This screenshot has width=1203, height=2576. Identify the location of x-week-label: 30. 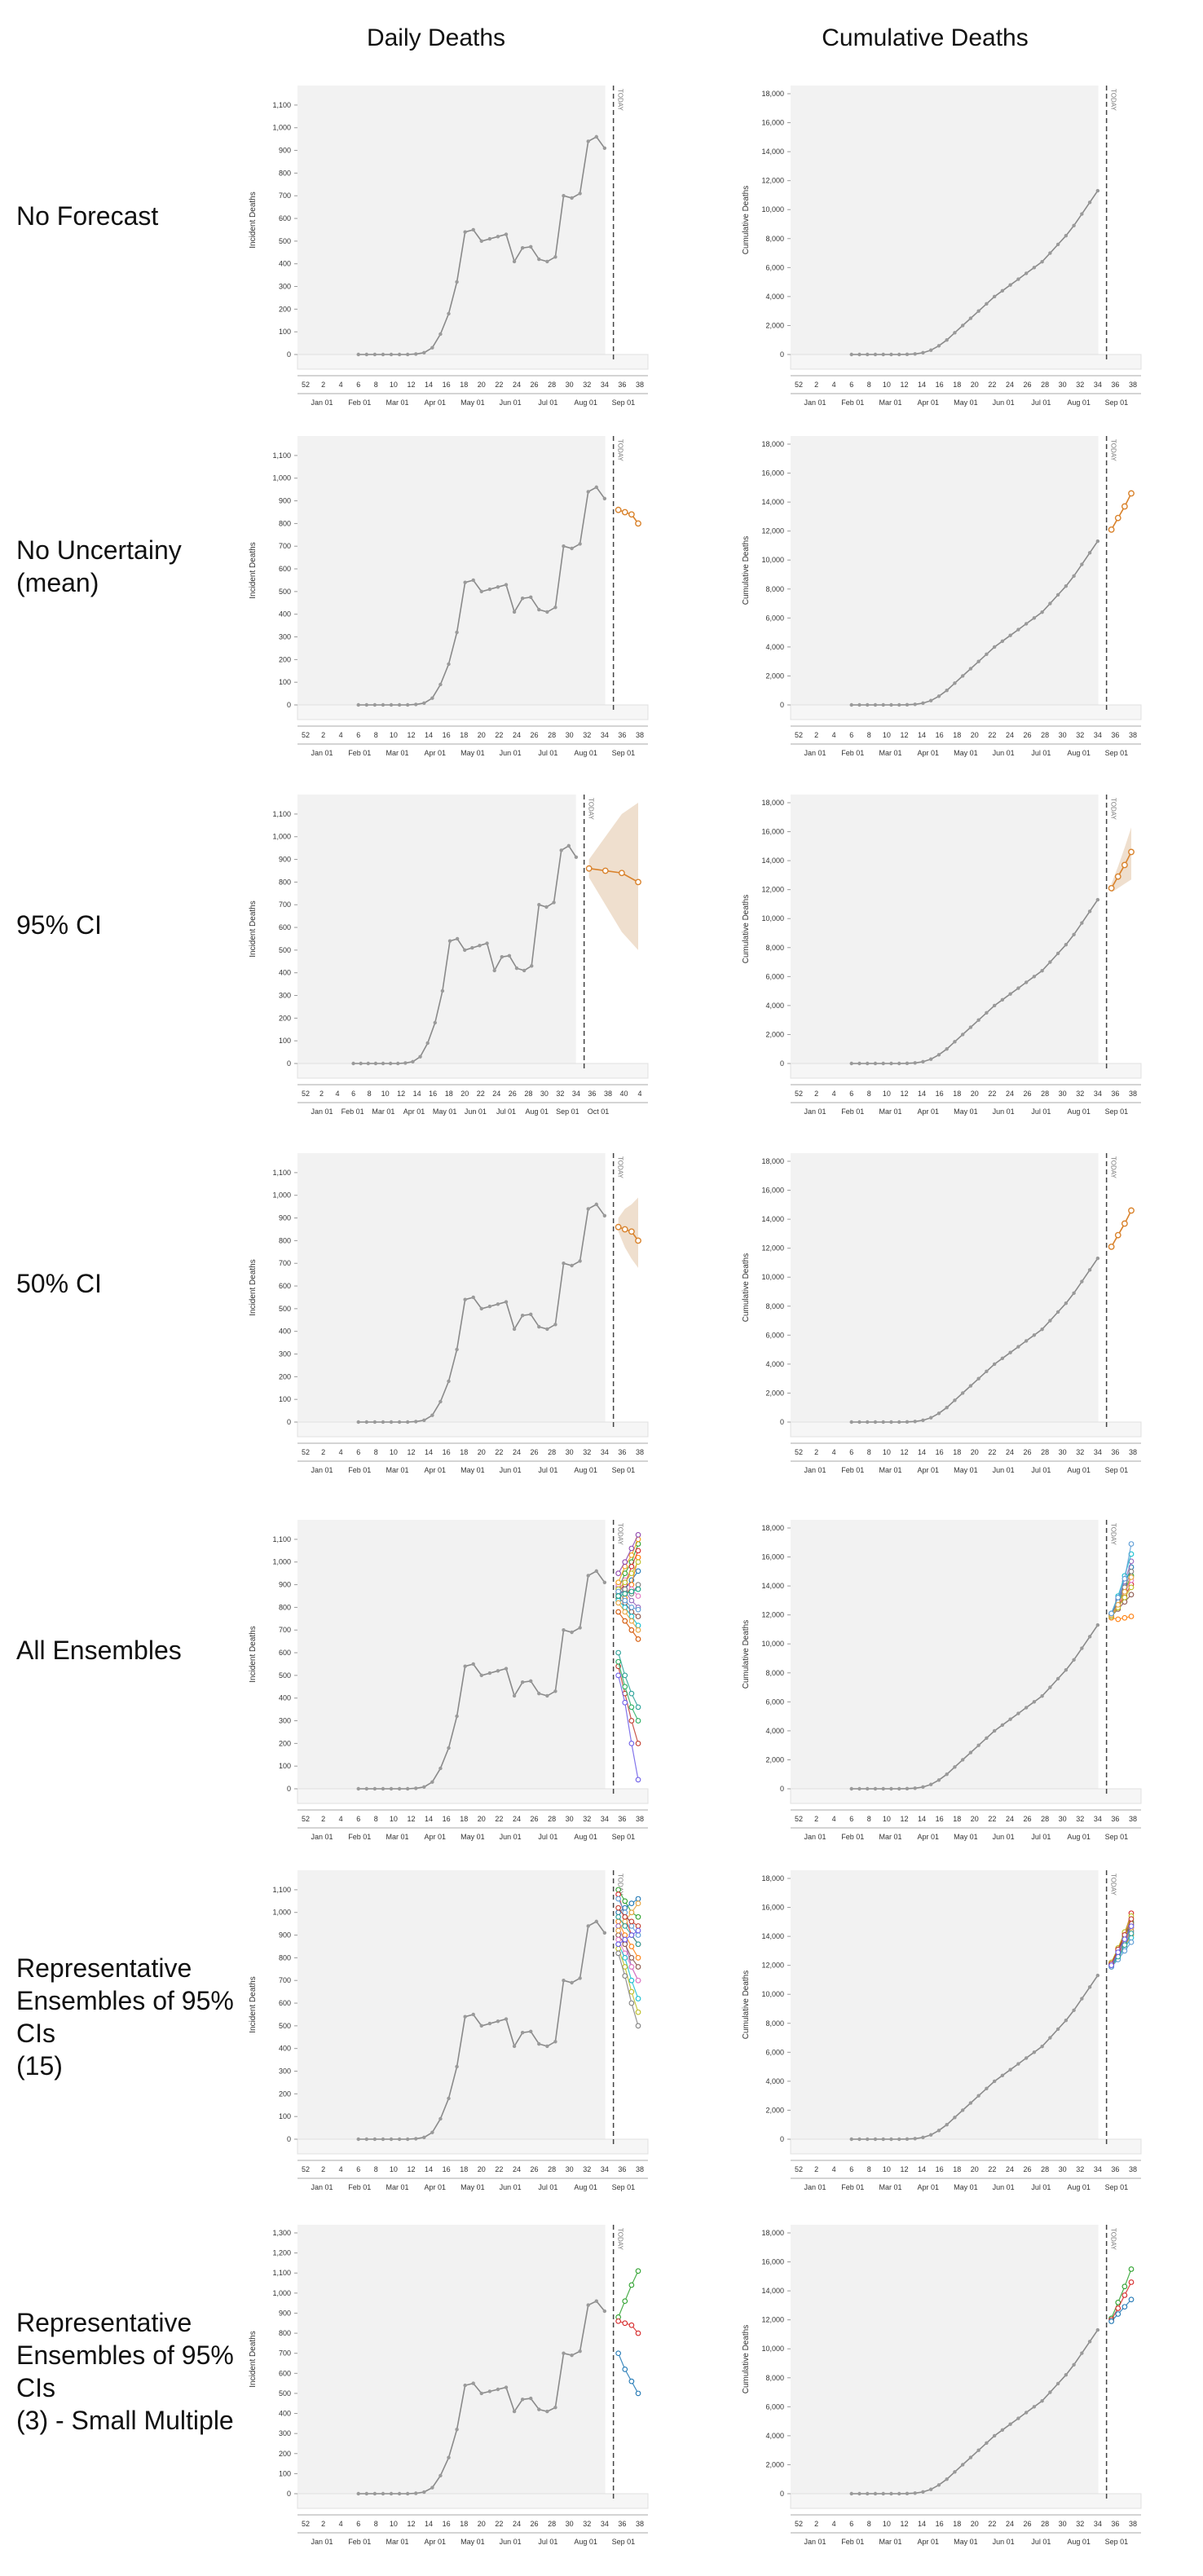
(1063, 2169).